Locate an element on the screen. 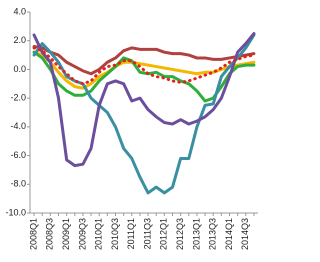  y-tick-label: -8.0 is located at coordinates (18, 184).